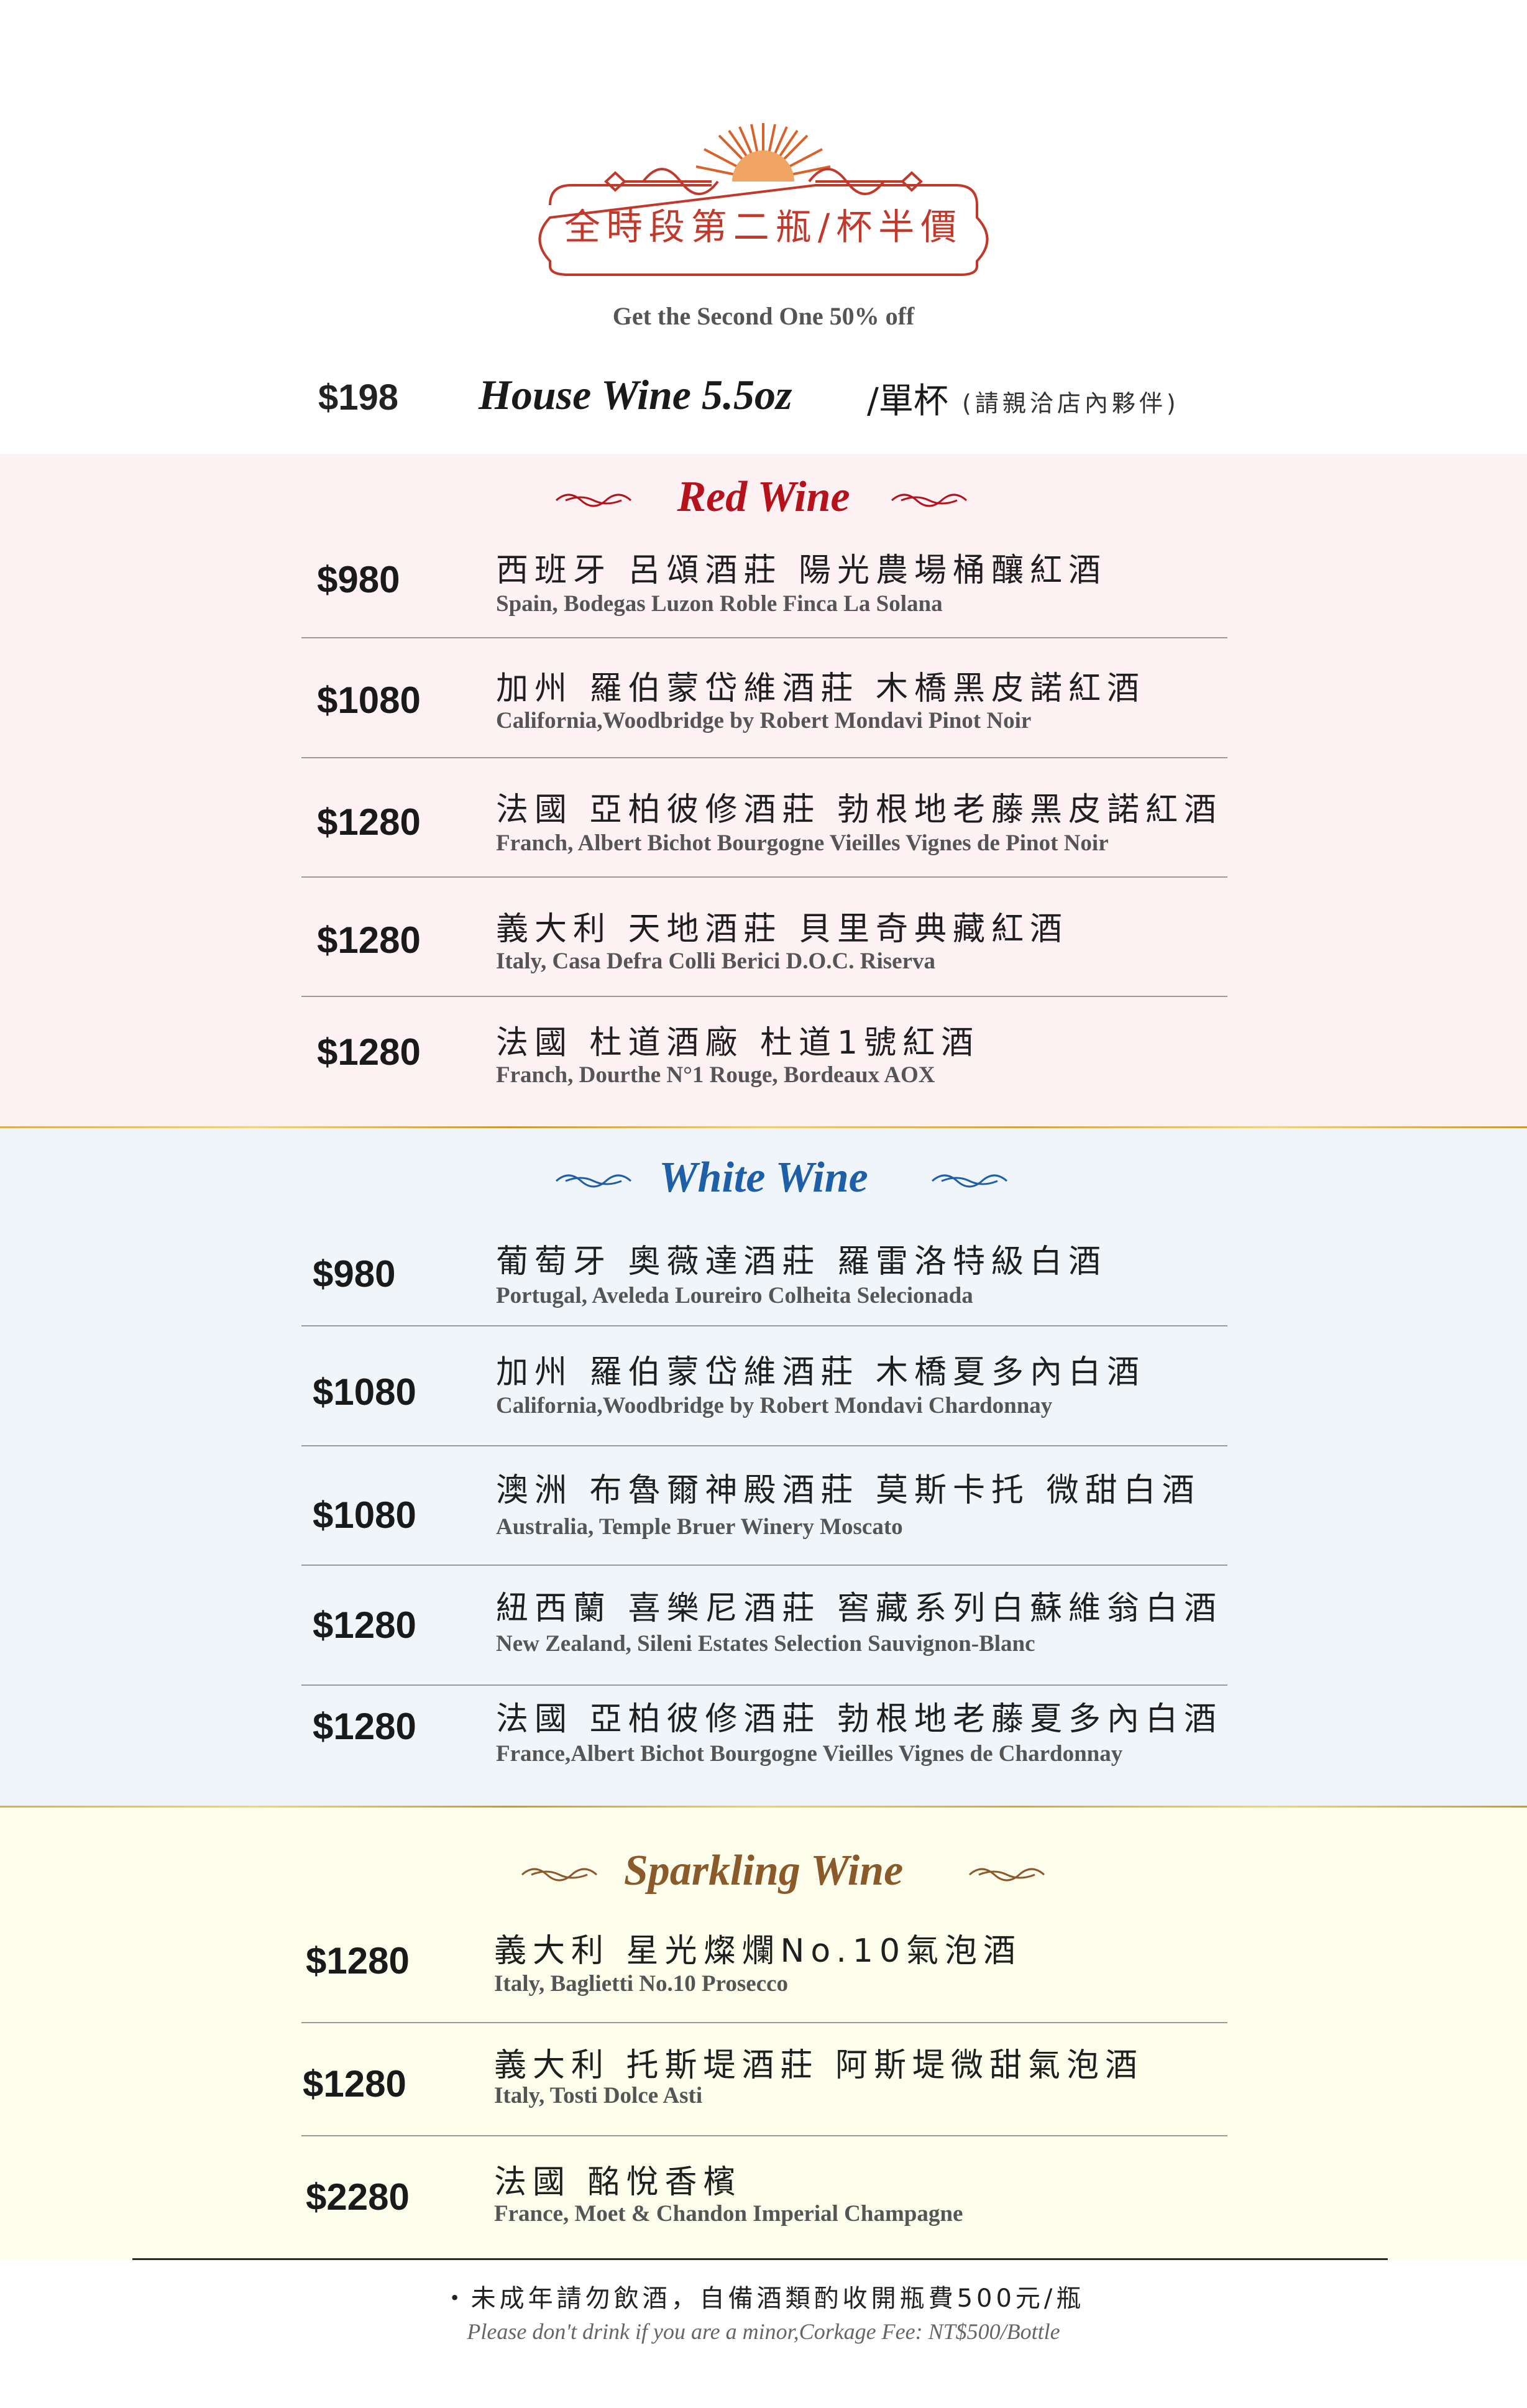 The height and width of the screenshot is (2408, 1527). What do you see at coordinates (821, 1372) in the screenshot?
I see `wine-name-zh: 加州 羅伯蒙岱維酒莊 木橋夏多內白酒` at bounding box center [821, 1372].